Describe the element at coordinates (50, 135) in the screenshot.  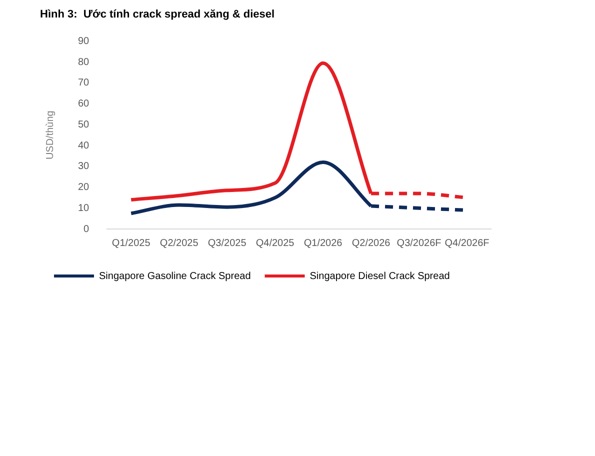
I see `y-axis-title: USD/thùng` at that location.